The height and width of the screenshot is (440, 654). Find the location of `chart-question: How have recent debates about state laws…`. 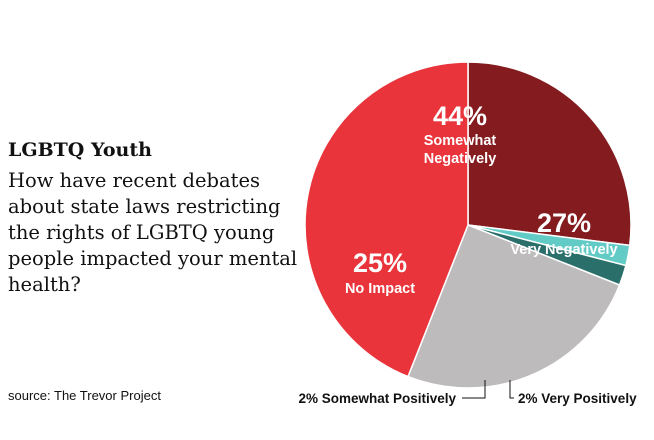

chart-question: How have recent debates about state laws… is located at coordinates (153, 232).